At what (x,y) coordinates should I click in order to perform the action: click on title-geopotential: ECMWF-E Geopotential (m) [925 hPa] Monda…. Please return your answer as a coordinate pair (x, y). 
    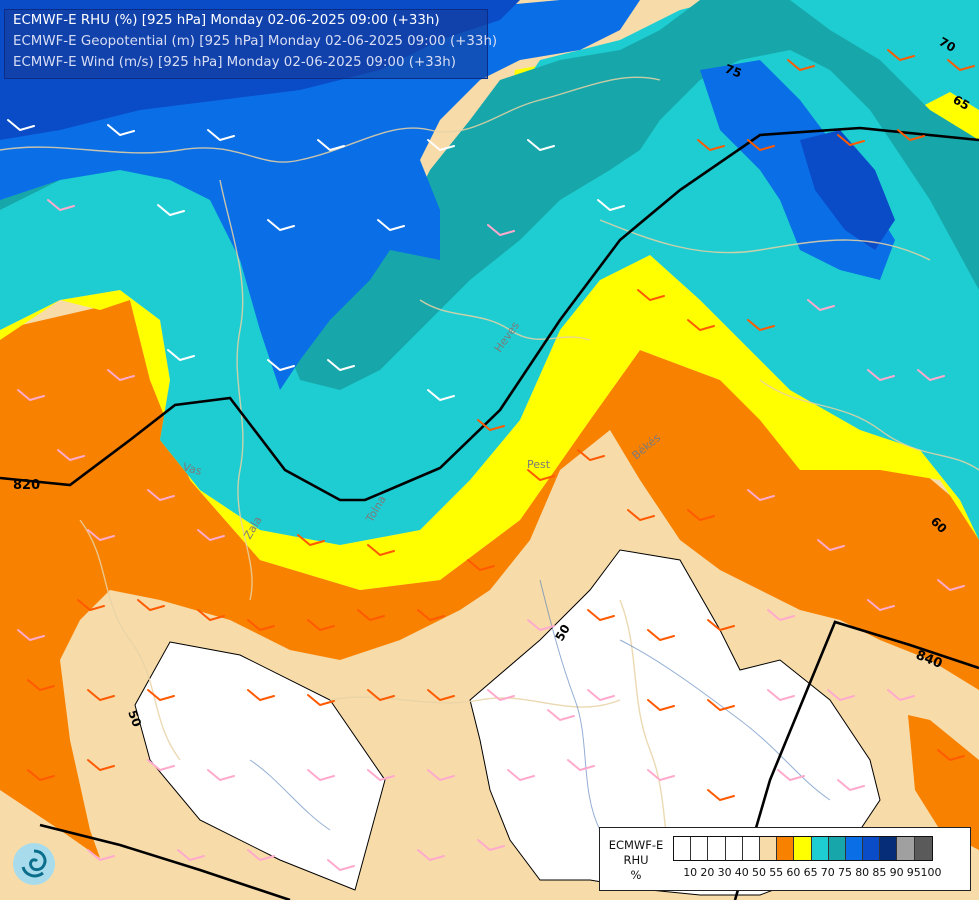
    Looking at the image, I should click on (255, 41).